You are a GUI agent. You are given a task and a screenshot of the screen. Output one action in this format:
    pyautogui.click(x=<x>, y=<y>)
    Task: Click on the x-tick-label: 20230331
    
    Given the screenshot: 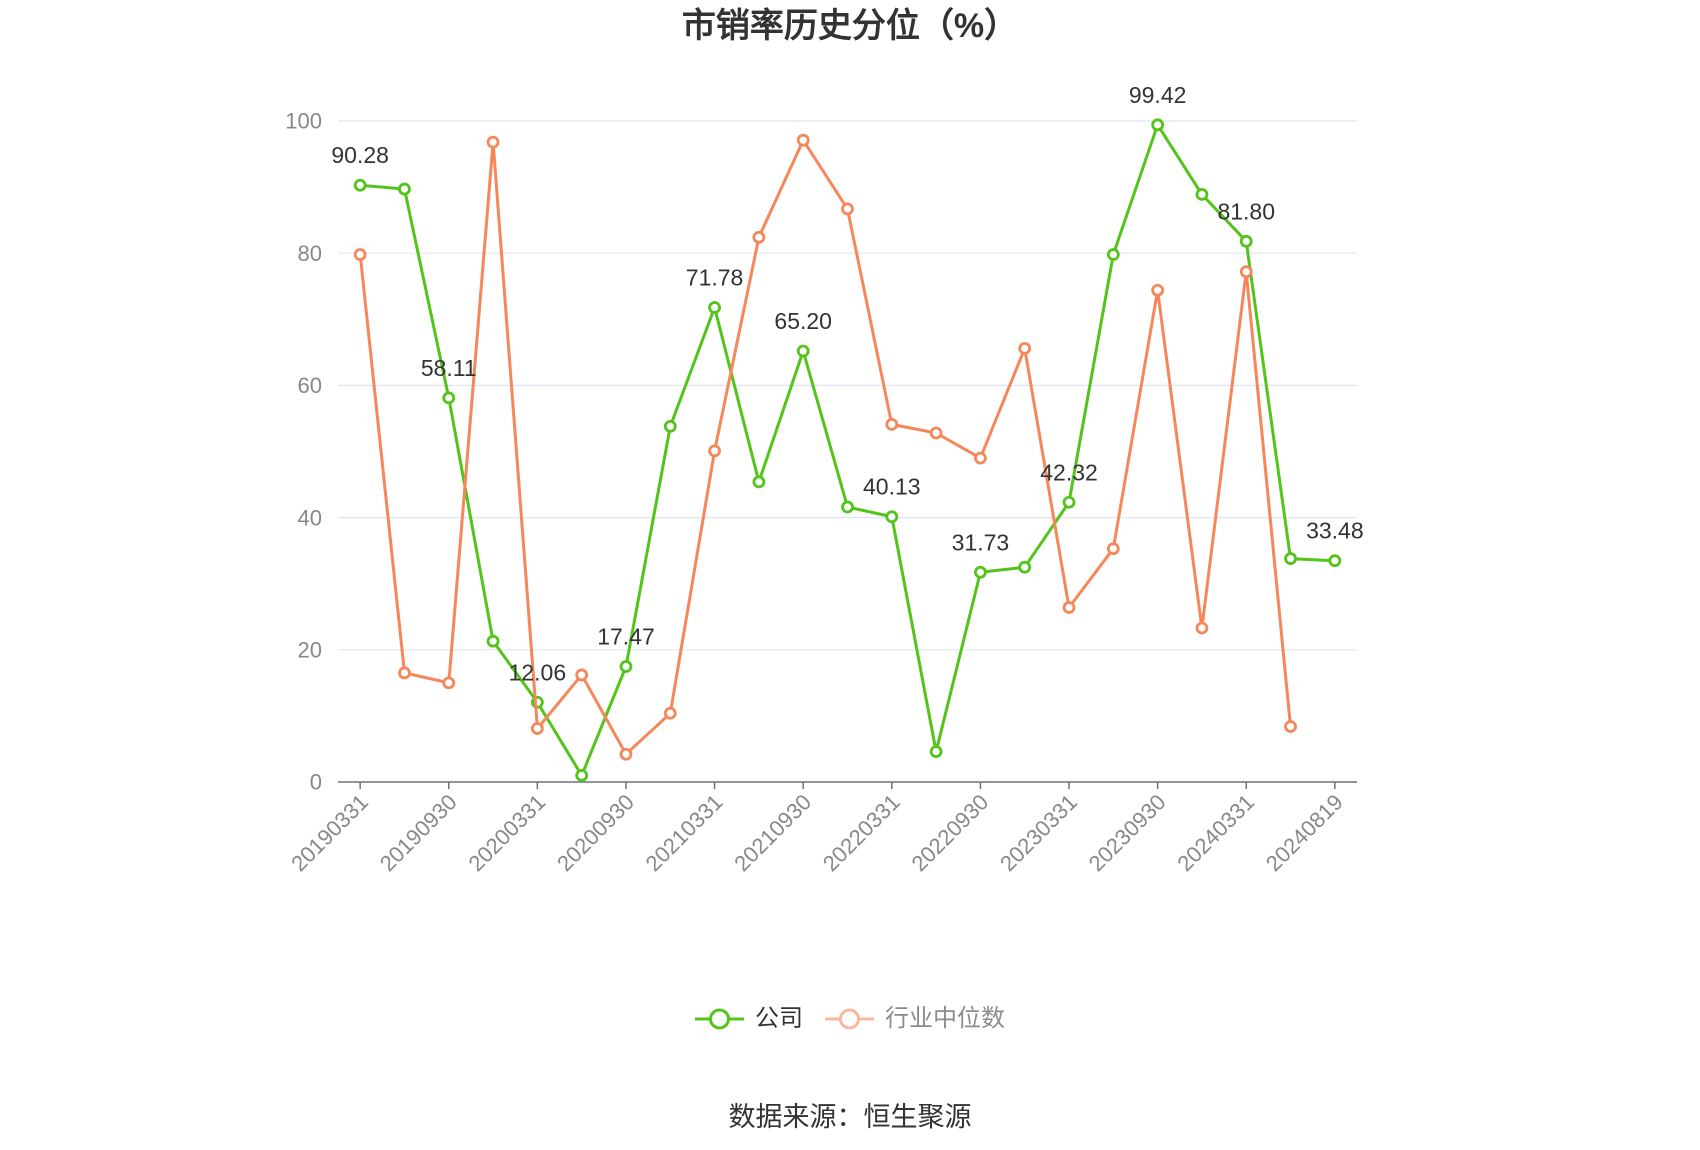 What is the action you would take?
    pyautogui.click(x=1038, y=832)
    